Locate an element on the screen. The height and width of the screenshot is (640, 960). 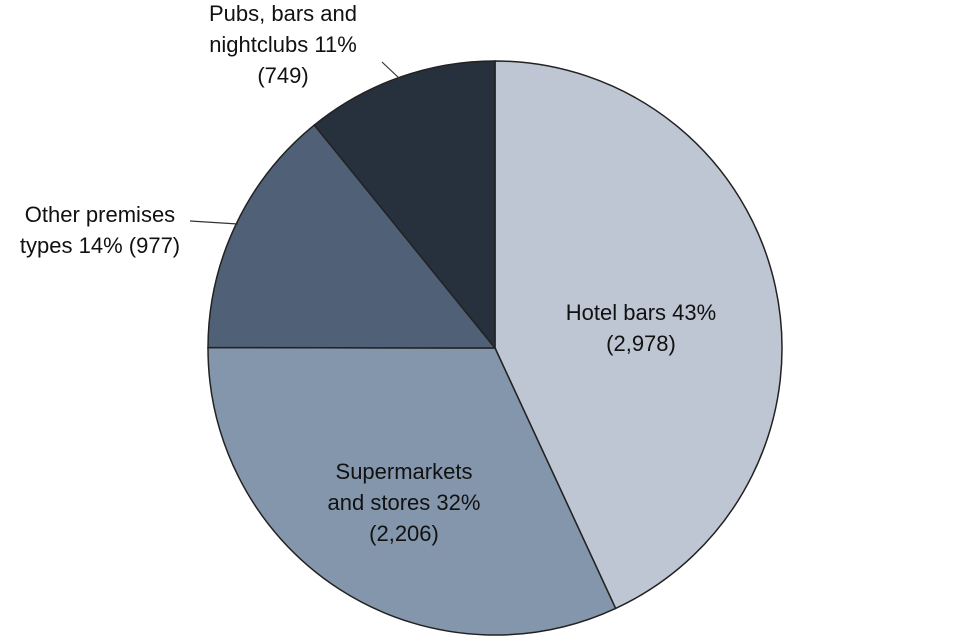
category-label: Pubs, bars and nightclubs is located at coordinates (283, 29).